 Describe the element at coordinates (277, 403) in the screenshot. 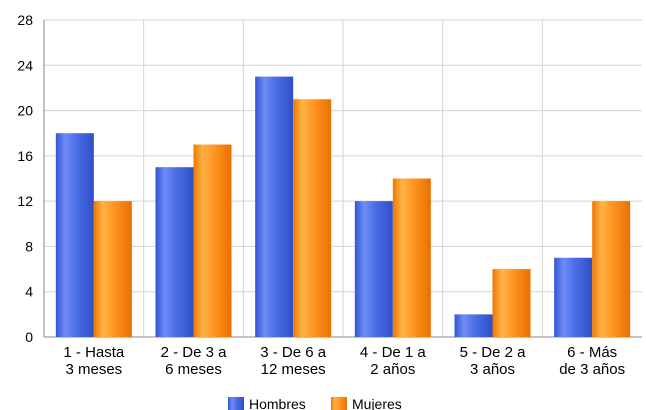

I see `legend-label-hombres: Hombres` at that location.